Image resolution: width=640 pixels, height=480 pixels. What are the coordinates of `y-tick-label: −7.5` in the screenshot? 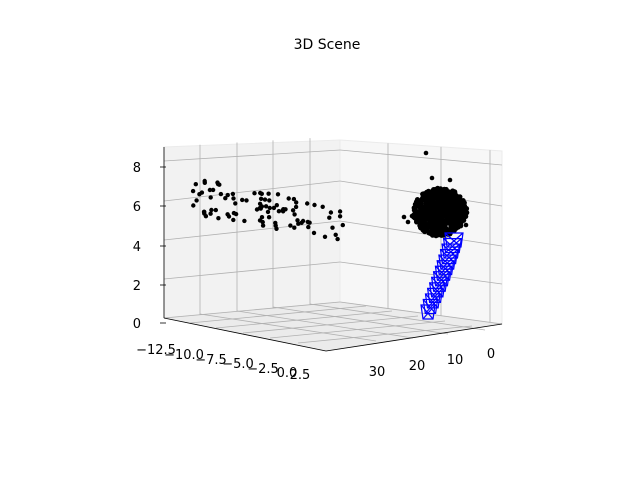 It's located at (211, 360).